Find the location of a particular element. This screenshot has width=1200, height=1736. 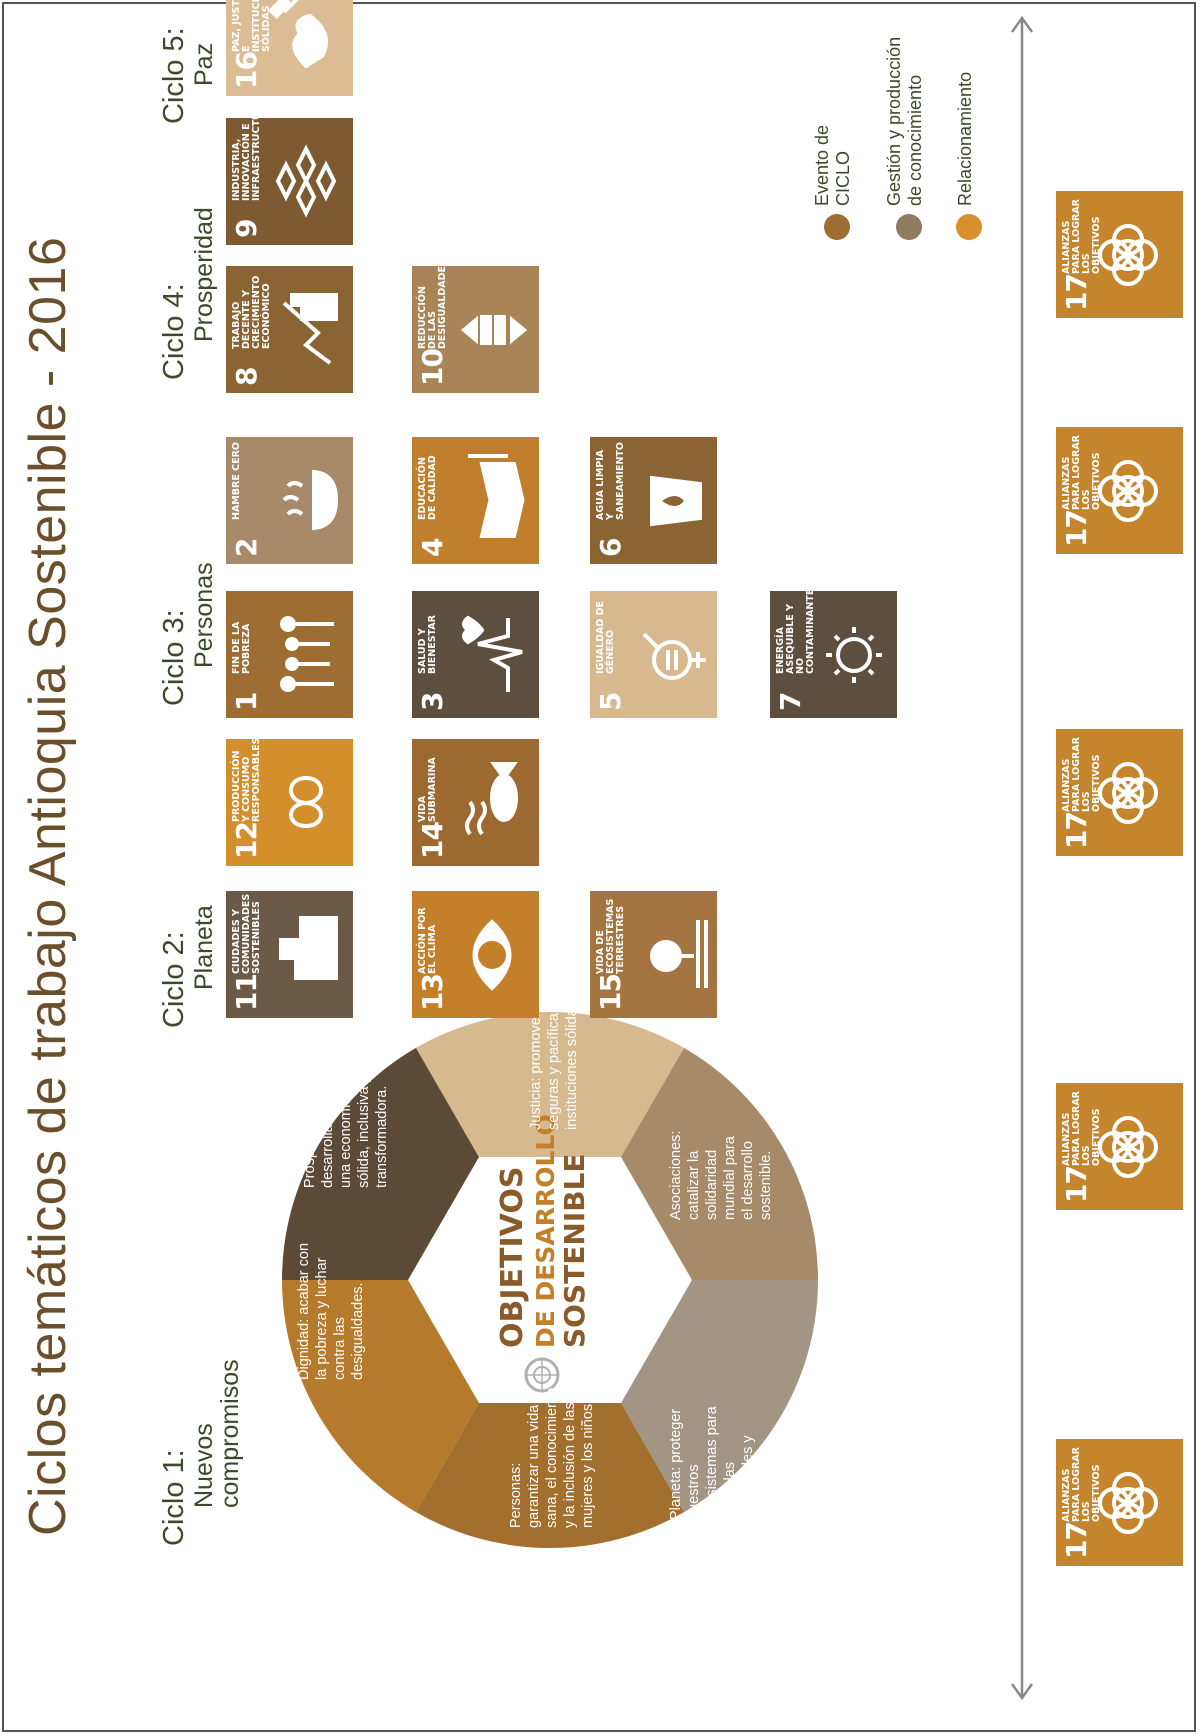

sdg-logo-line2: DE DESARROLLO is located at coordinates (545, 1231).